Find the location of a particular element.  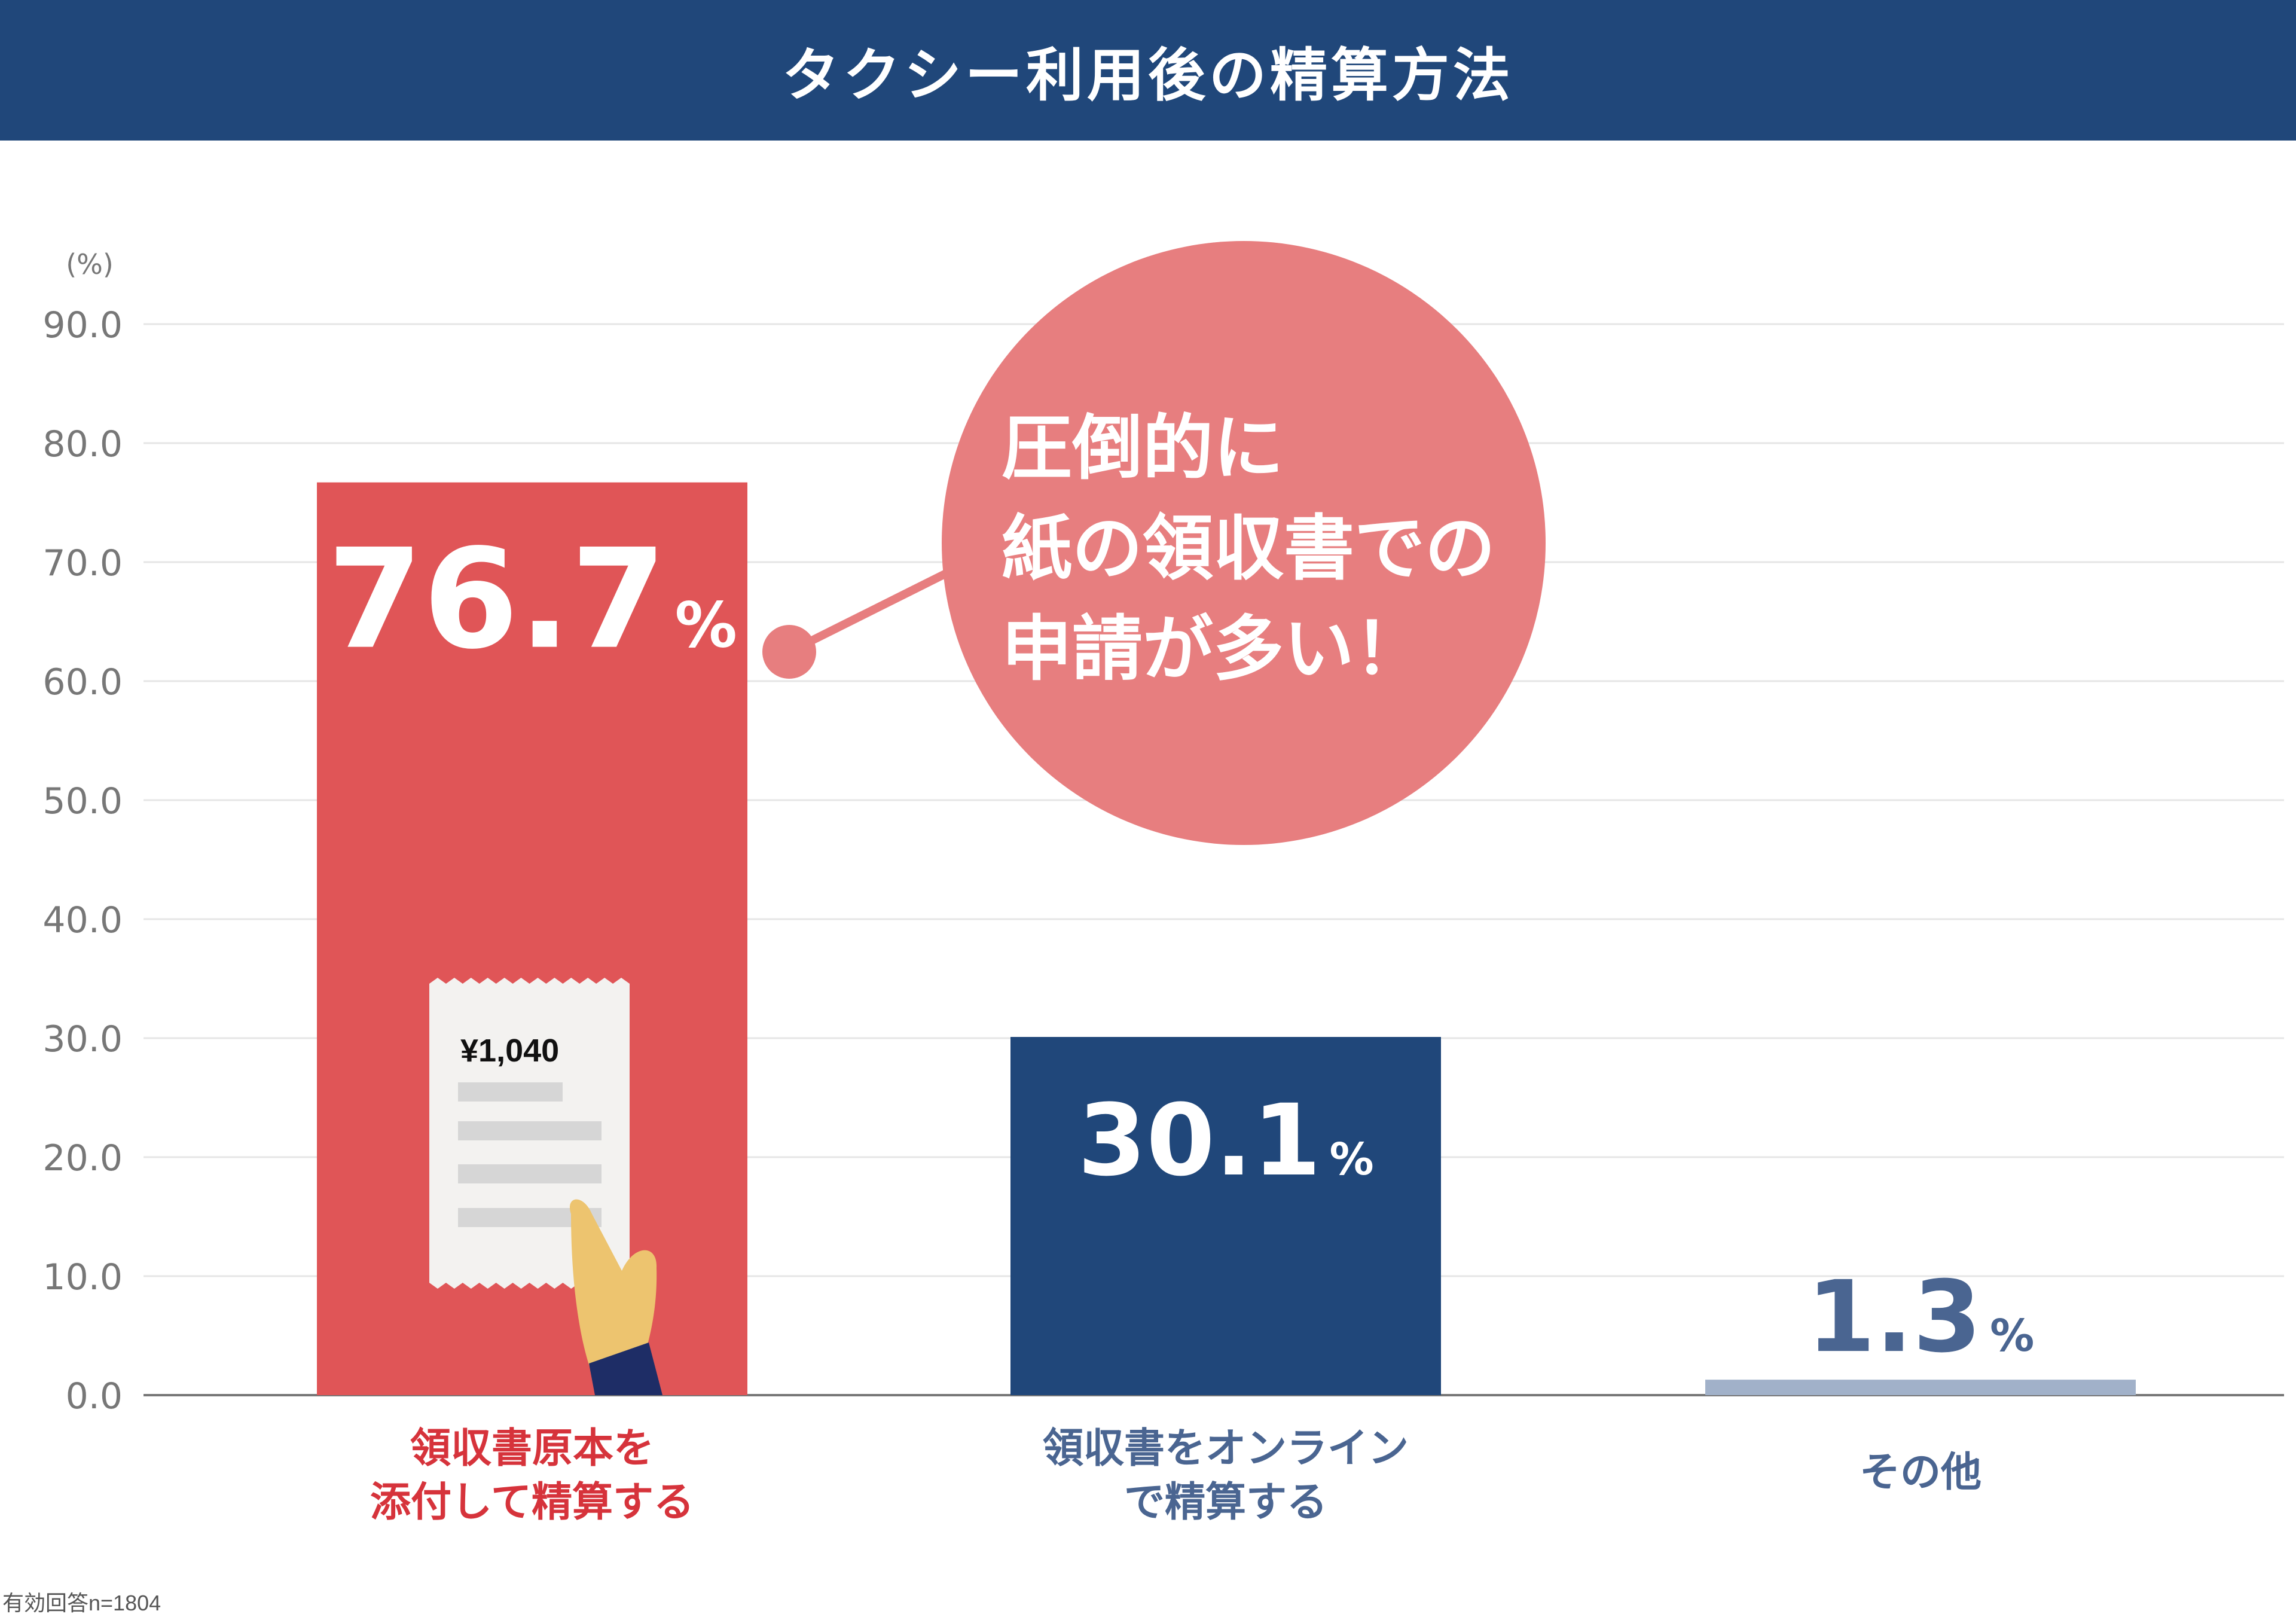

callout-connector is located at coordinates (873, 610).